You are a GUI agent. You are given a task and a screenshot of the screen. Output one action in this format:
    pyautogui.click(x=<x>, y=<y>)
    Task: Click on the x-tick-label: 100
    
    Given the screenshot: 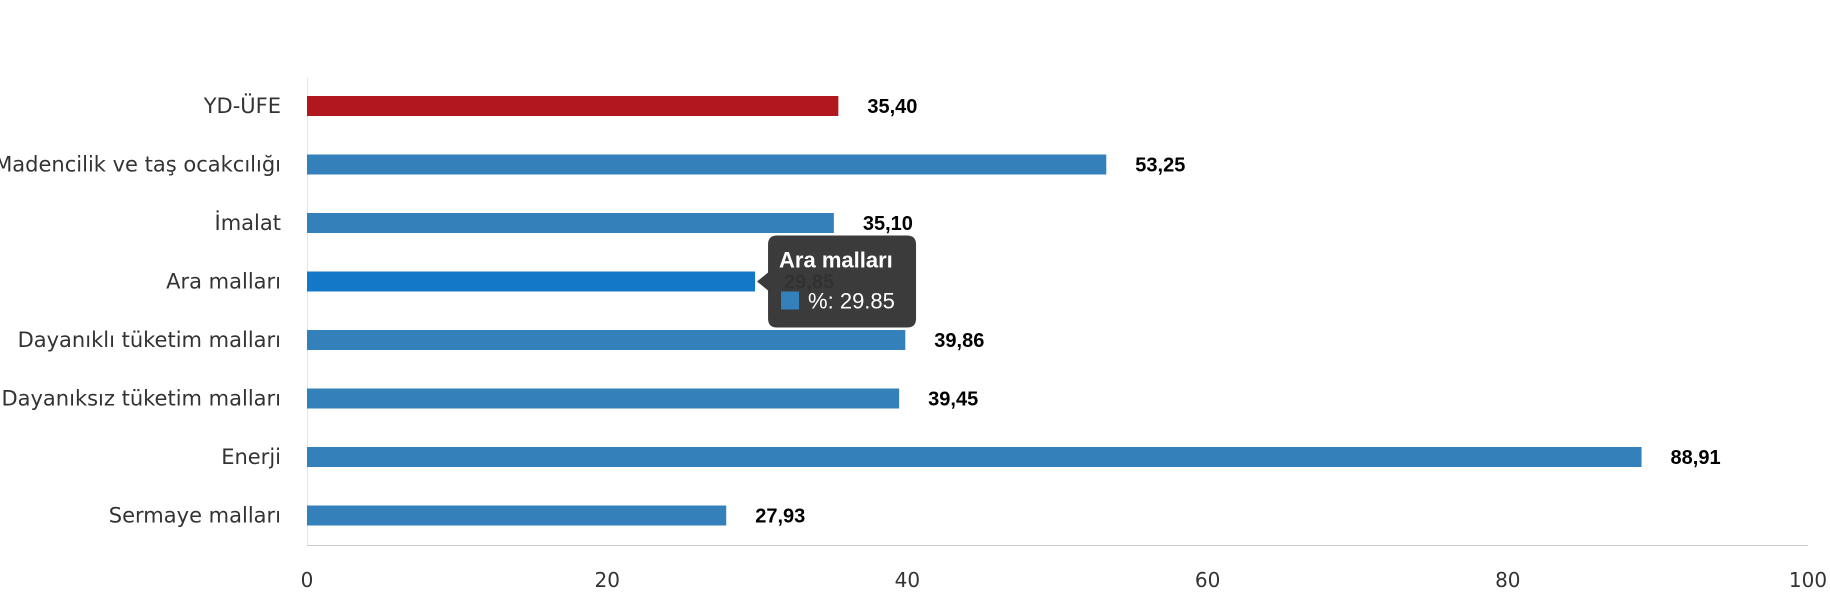 What is the action you would take?
    pyautogui.click(x=1808, y=580)
    